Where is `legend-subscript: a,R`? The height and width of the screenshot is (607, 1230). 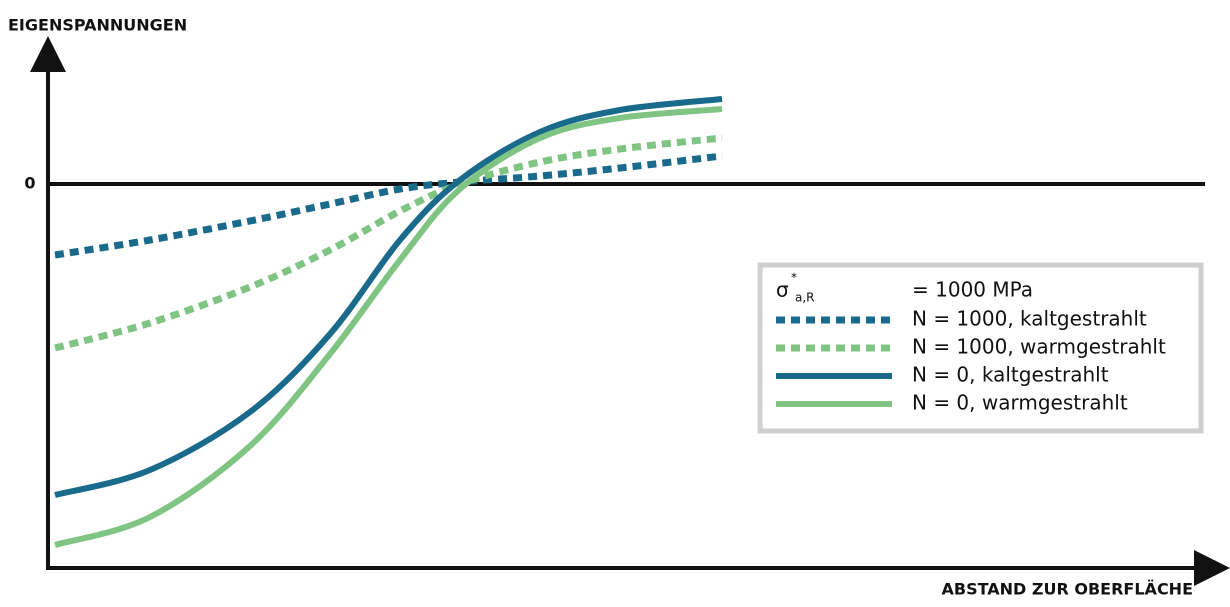 legend-subscript: a,R is located at coordinates (805, 298).